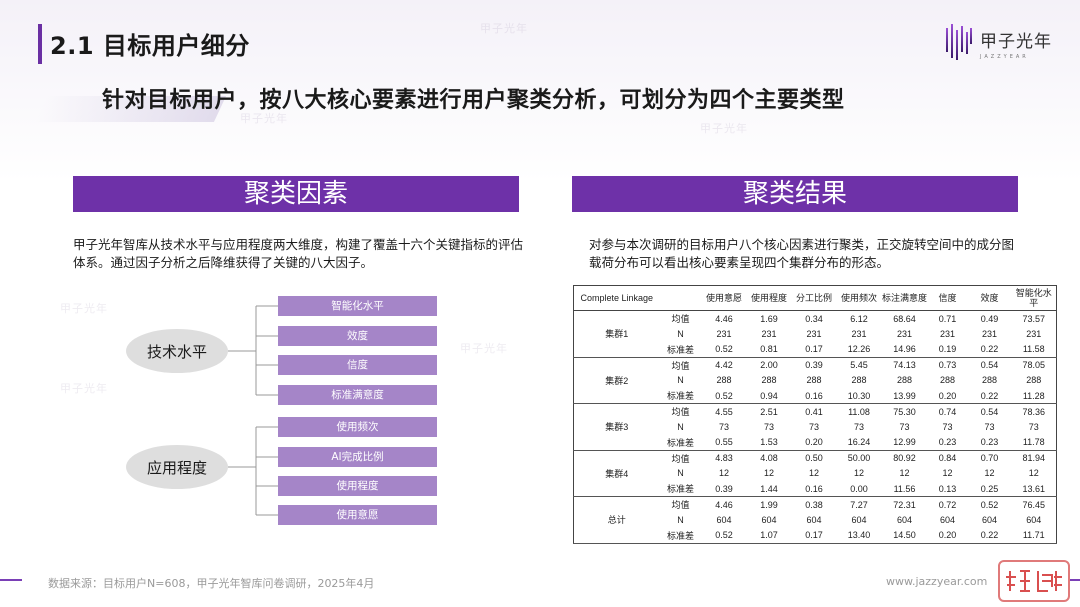  What do you see at coordinates (1034, 365) in the screenshot?
I see `table-cell: 78.05` at bounding box center [1034, 365].